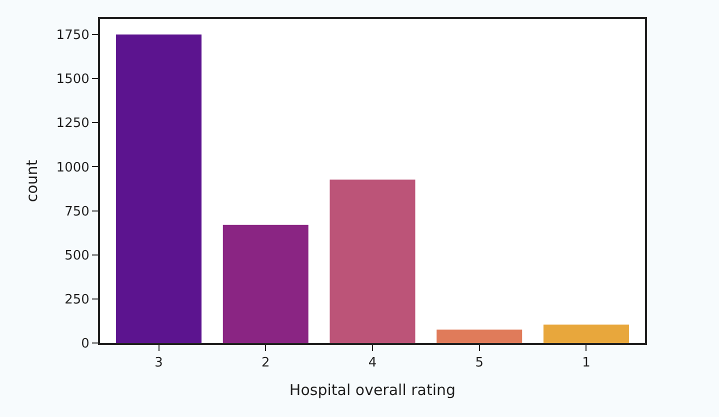  Describe the element at coordinates (372, 363) in the screenshot. I see `x-tick-label: 4` at that location.